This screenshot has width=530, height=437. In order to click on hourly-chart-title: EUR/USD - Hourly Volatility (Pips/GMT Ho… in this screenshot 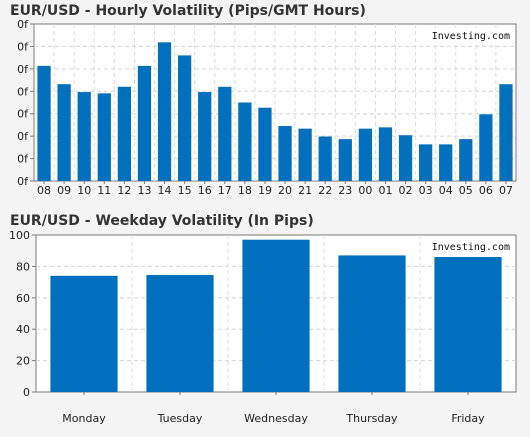, I will do `click(188, 11)`.